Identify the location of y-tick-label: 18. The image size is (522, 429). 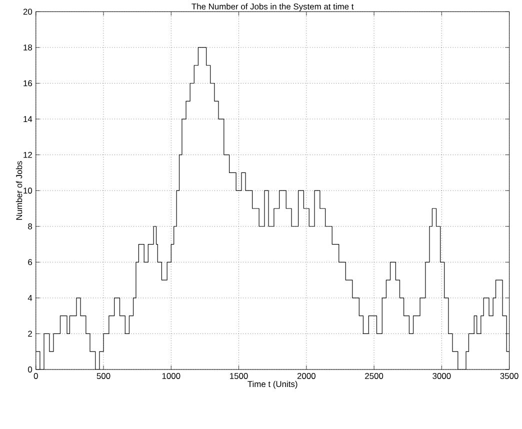
(28, 47).